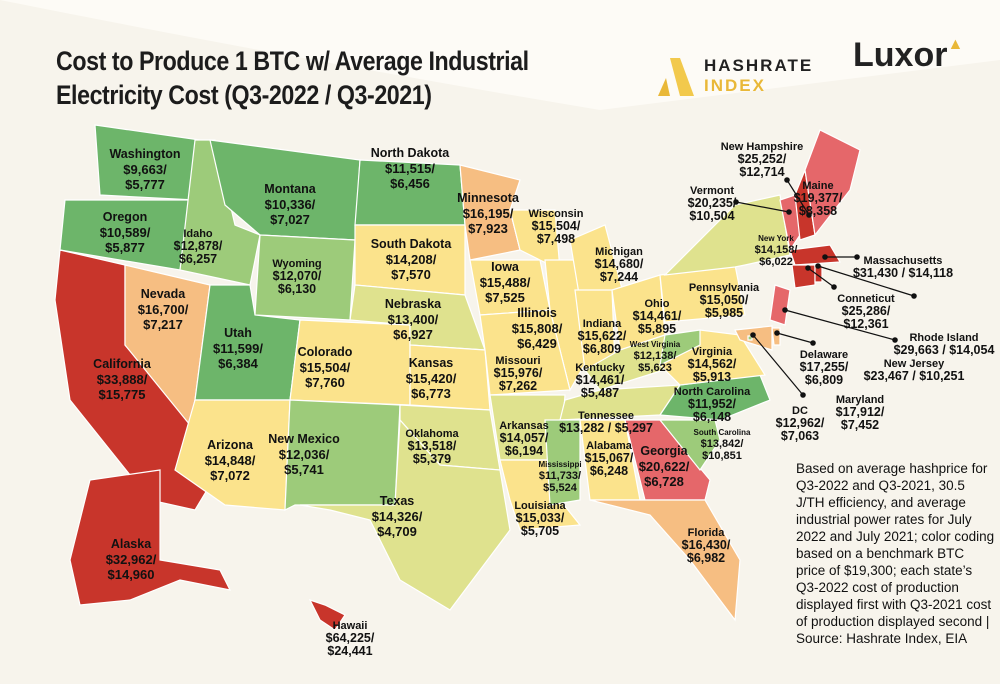  Describe the element at coordinates (664, 466) in the screenshot. I see `state-costs: $20,622/` at that location.